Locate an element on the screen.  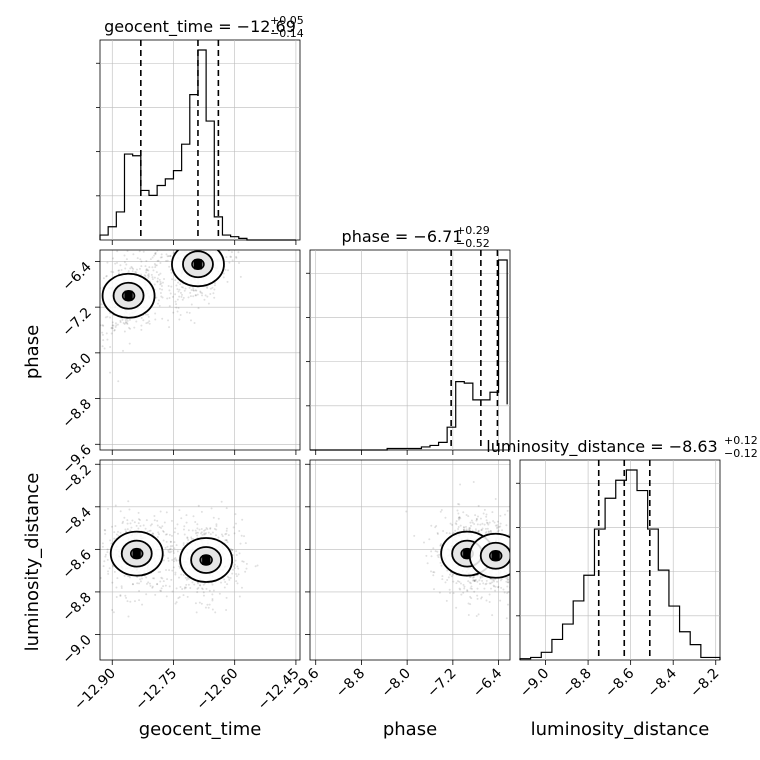
xlabel-geocent-time: geocent_time is located at coordinates (200, 729).